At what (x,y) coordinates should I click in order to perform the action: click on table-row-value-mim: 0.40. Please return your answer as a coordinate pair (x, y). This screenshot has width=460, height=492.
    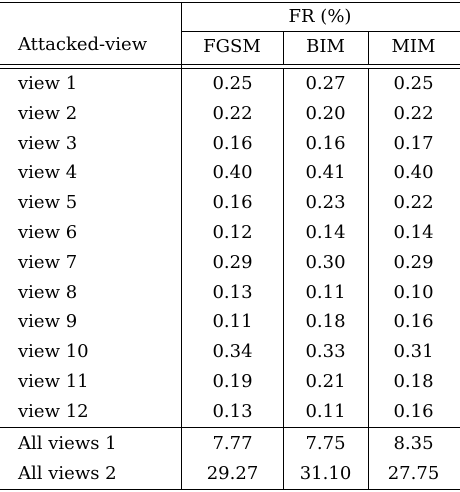
    Looking at the image, I should click on (413, 173).